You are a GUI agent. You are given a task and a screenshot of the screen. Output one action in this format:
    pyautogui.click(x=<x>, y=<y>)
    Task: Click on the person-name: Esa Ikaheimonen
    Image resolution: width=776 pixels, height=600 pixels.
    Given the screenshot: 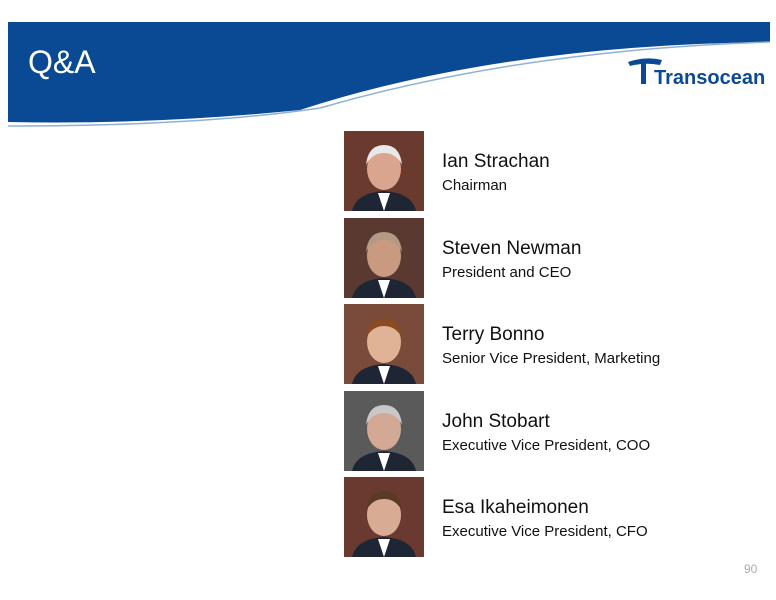 What is the action you would take?
    pyautogui.click(x=515, y=507)
    